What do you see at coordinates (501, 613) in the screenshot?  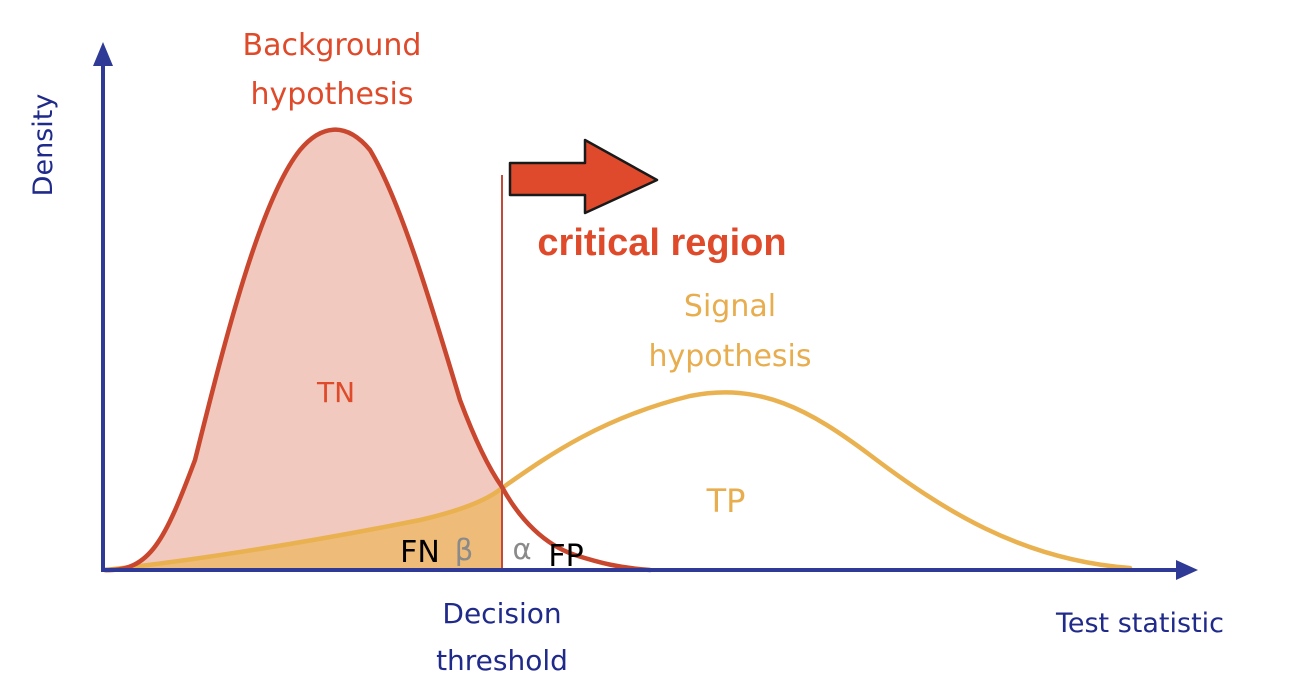 I see `threshold-label-line1: Decision` at bounding box center [501, 613].